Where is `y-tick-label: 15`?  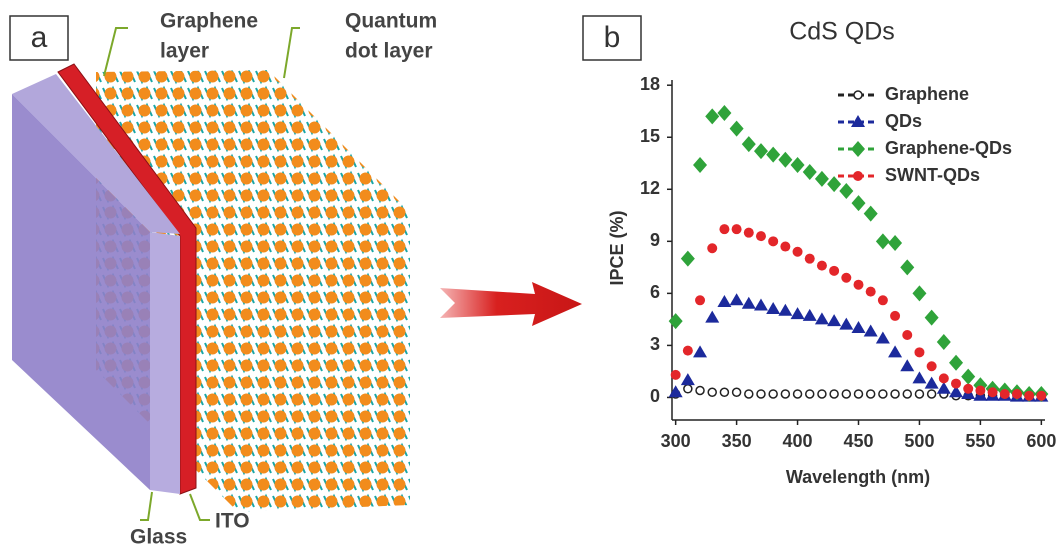
y-tick-label: 15 is located at coordinates (650, 136).